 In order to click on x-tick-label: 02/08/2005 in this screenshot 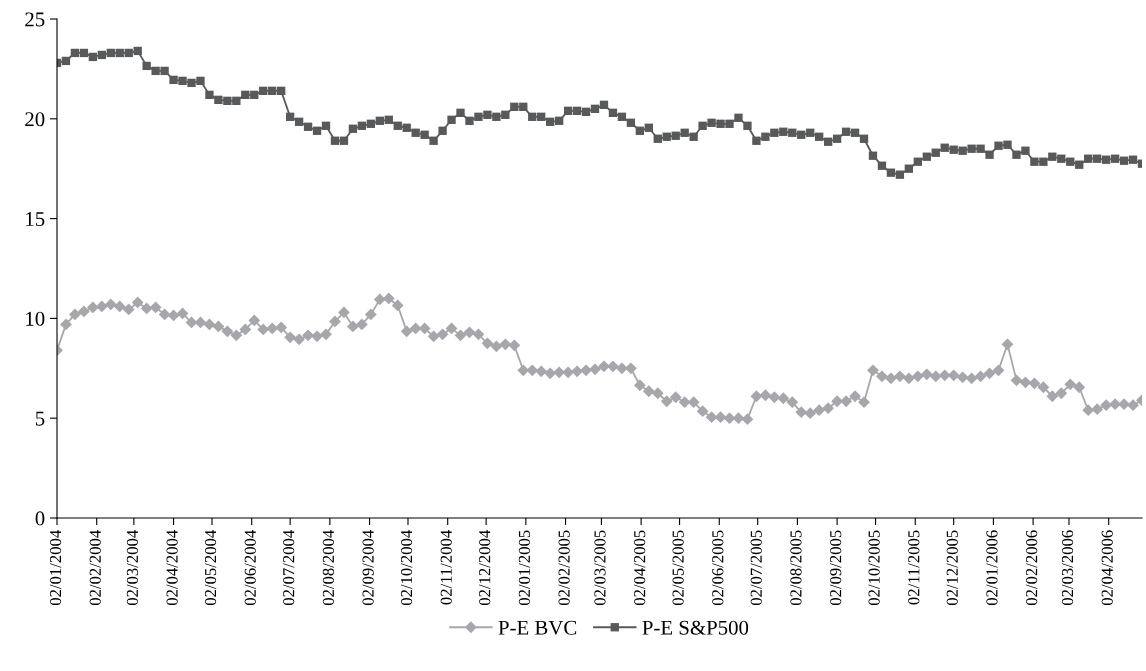, I will do `click(796, 568)`.